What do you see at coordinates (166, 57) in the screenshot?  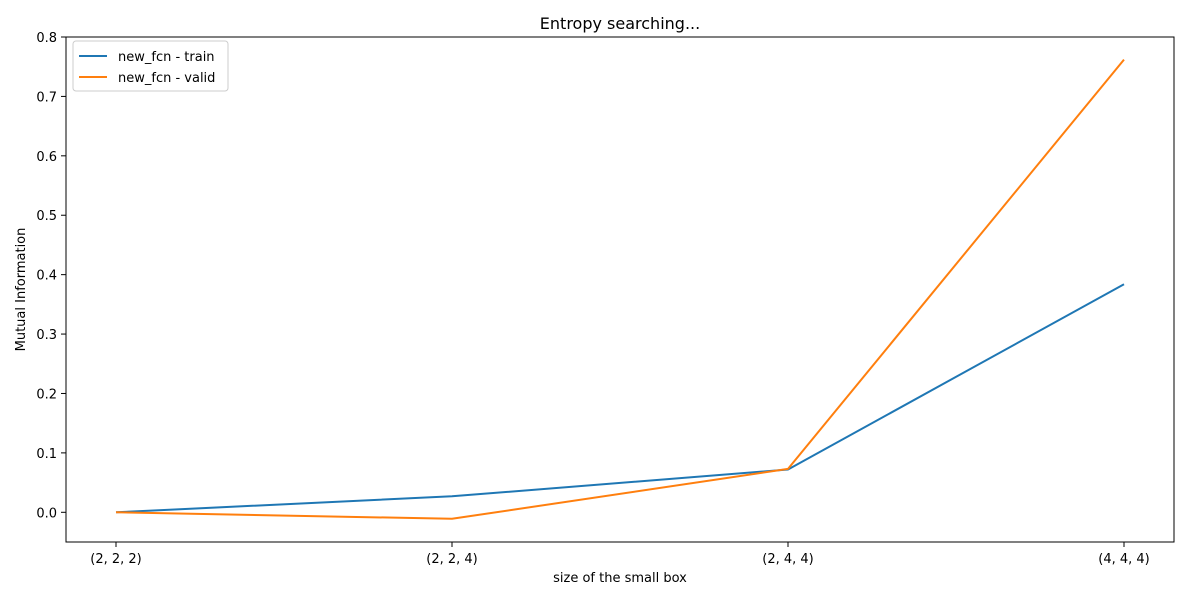 I see `legend-label-train: new_fcn - train` at bounding box center [166, 57].